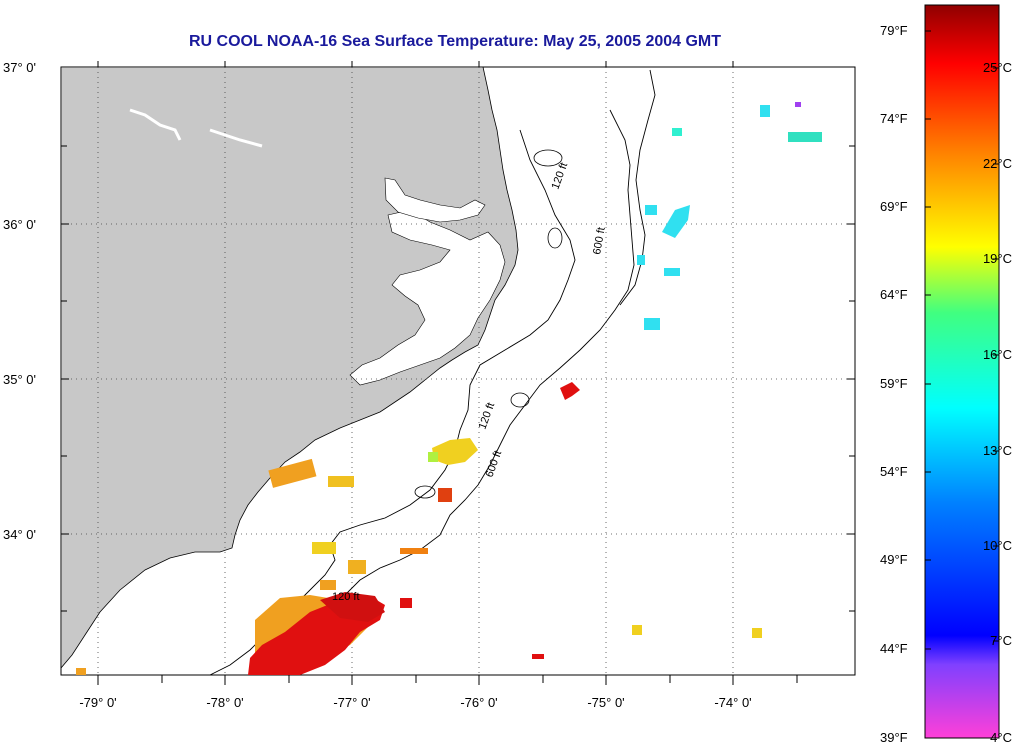 The width and height of the screenshot is (1016, 754). I want to click on lon-label-75: -75° 0', so click(605, 702).